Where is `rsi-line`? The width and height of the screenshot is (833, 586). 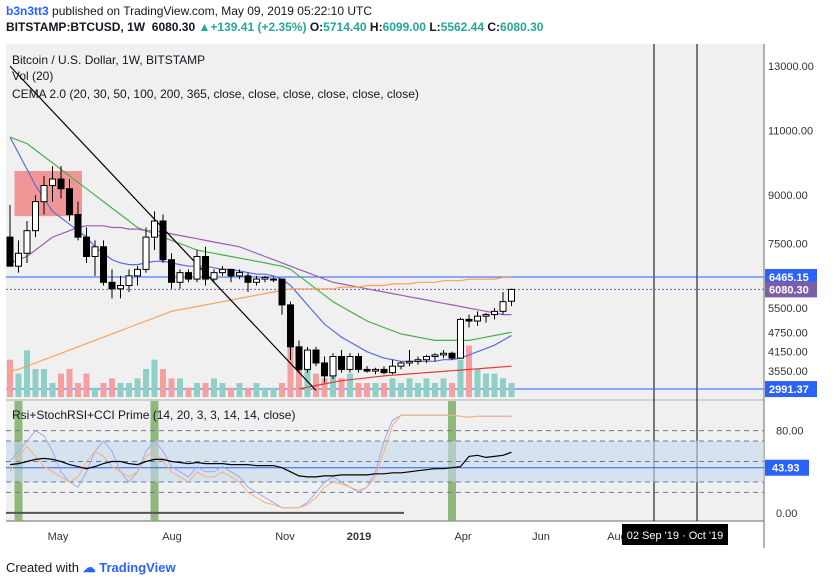
rsi-line is located at coordinates (260, 464).